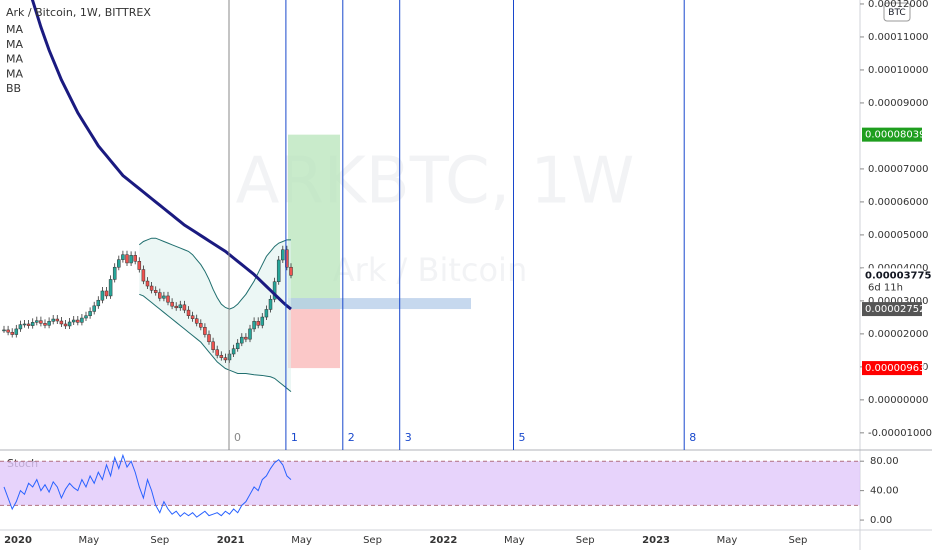 Image resolution: width=932 pixels, height=550 pixels. I want to click on price-tag-label: 0.00003775, so click(898, 275).